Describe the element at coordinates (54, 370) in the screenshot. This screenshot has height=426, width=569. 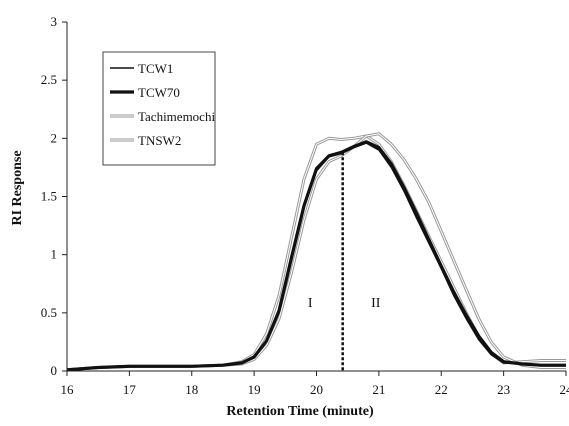
I see `y-tick-label: 0` at that location.